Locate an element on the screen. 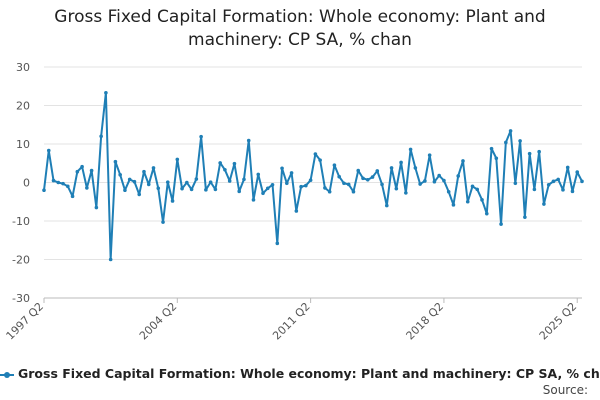 The image size is (600, 400). x-tick-label: 2018 Q2 is located at coordinates (425, 321).